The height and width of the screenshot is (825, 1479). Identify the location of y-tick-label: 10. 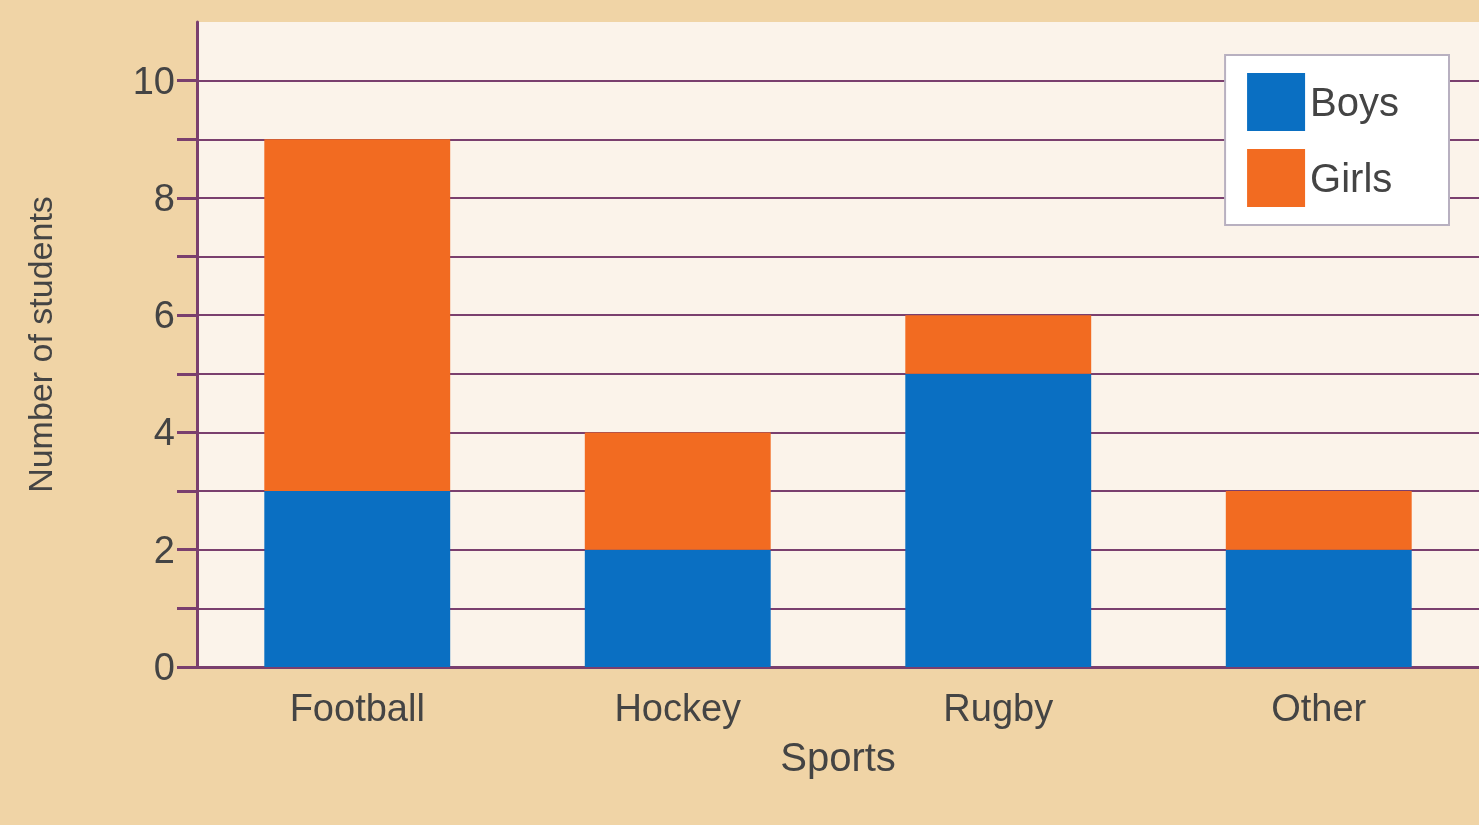
(153, 80).